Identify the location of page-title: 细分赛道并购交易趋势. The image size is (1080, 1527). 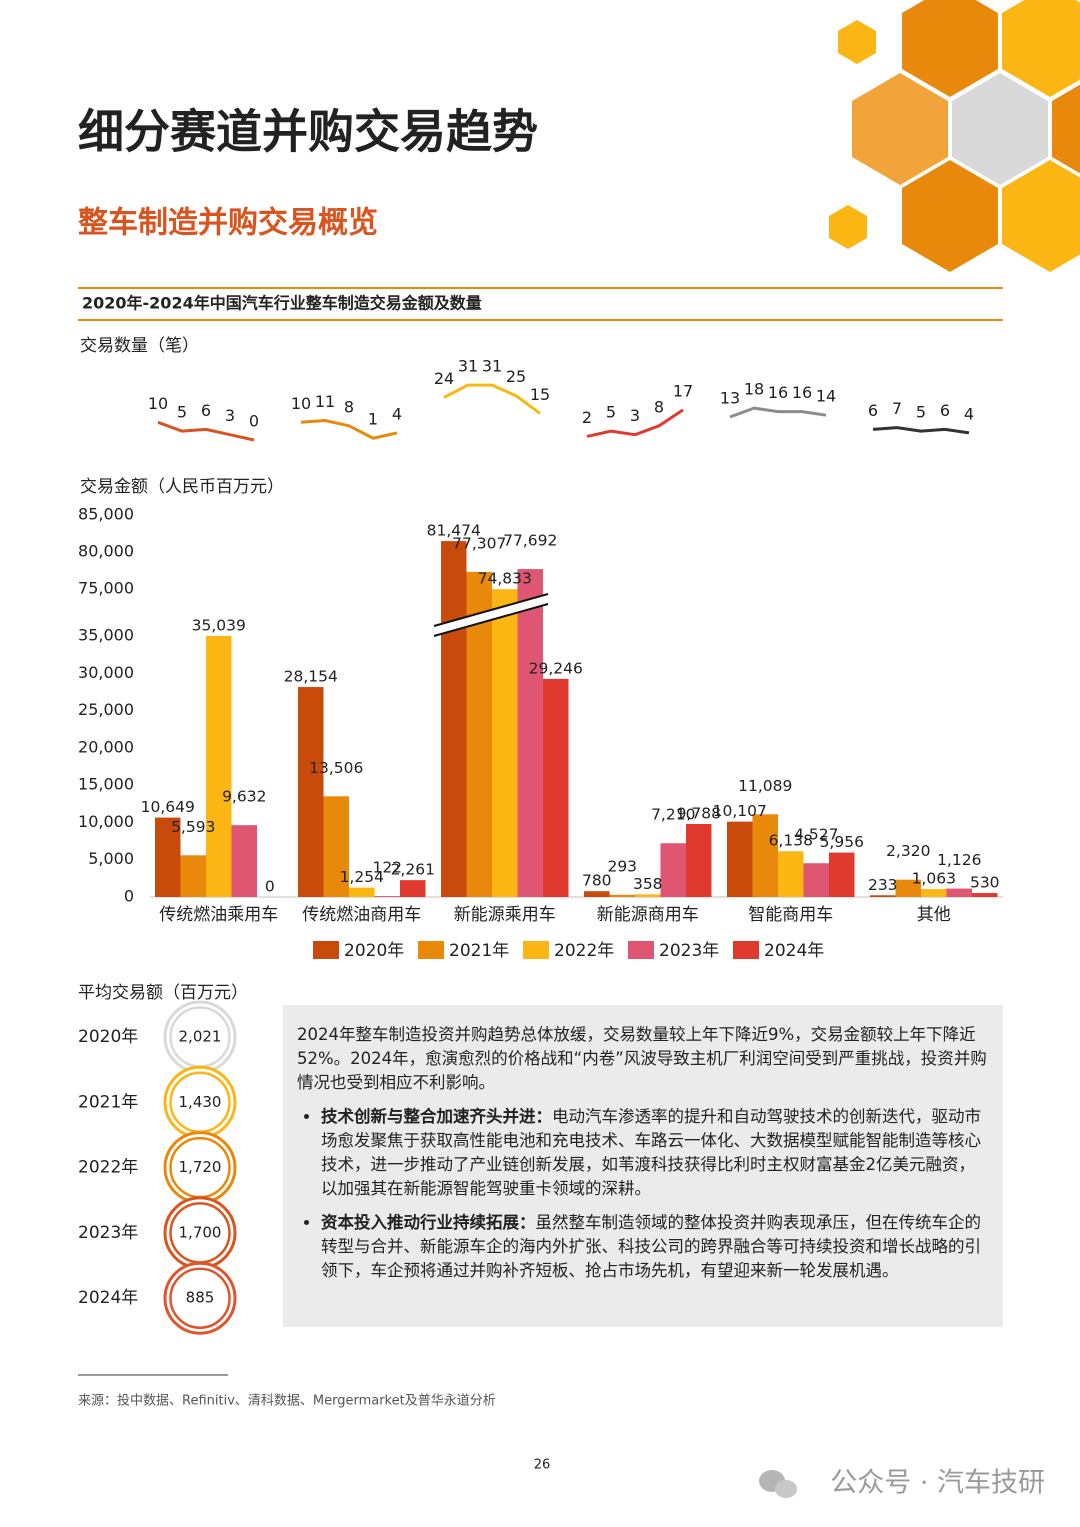
(308, 132).